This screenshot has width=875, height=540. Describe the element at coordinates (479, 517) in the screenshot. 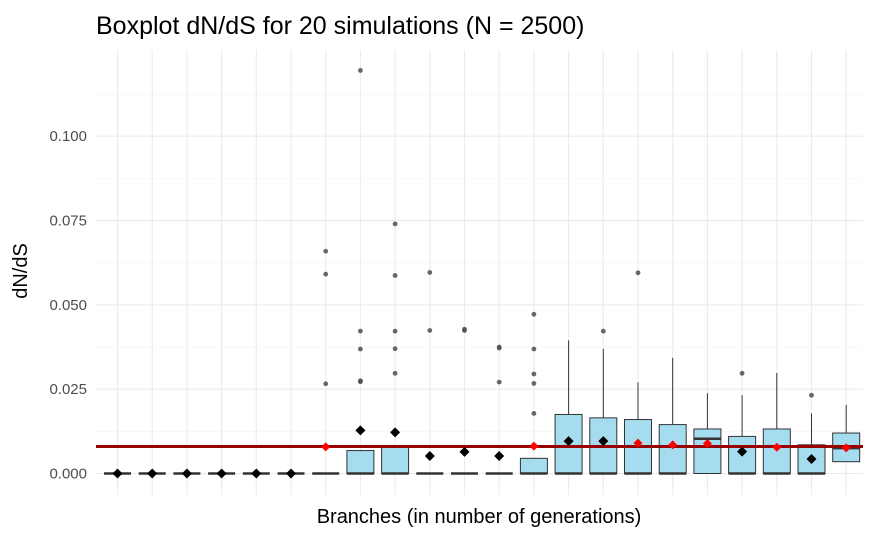

I see `x-axis-label: Branches (in number of generations)` at that location.